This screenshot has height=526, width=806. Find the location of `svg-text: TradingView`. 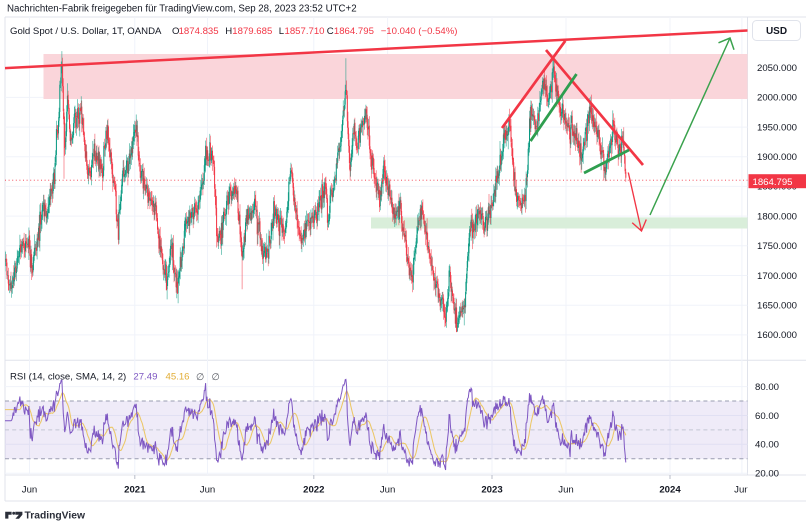

svg-text: TradingView is located at coordinates (55, 516).